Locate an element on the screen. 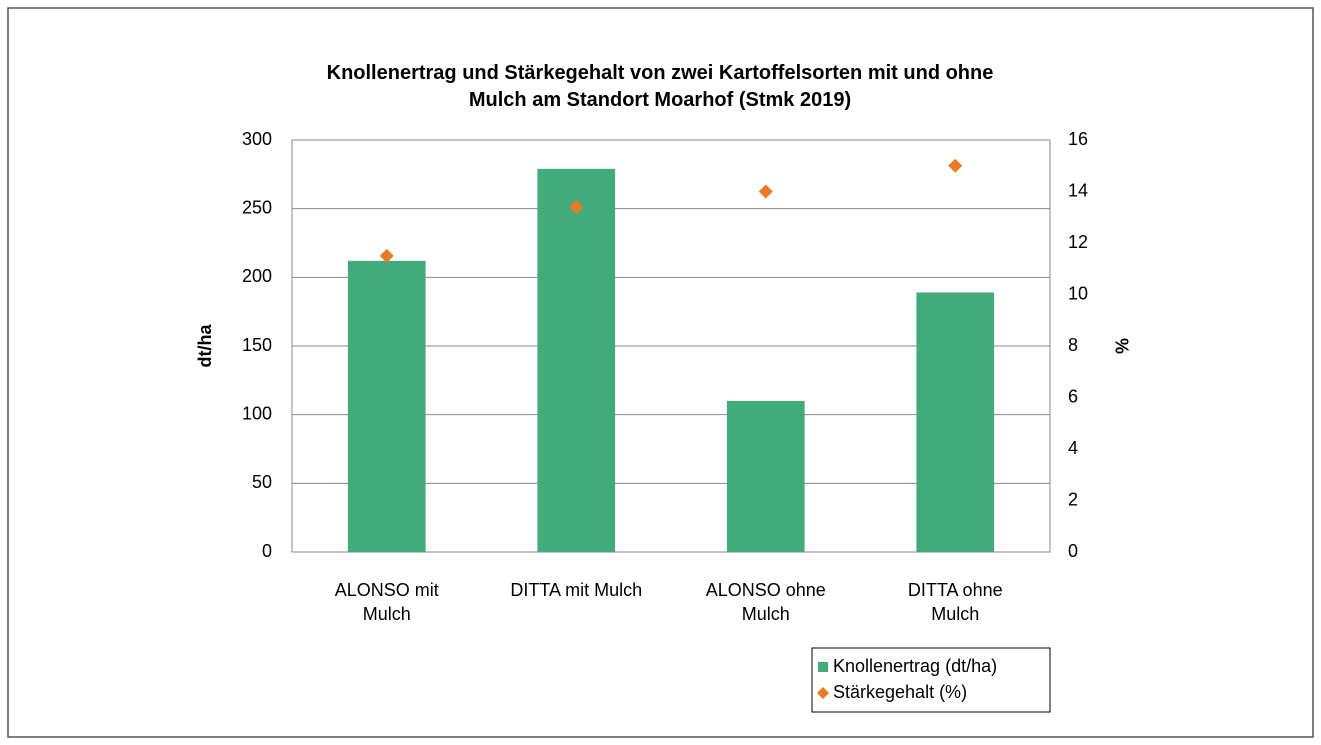 The height and width of the screenshot is (745, 1321). y-tick-label: 150 is located at coordinates (257, 345).